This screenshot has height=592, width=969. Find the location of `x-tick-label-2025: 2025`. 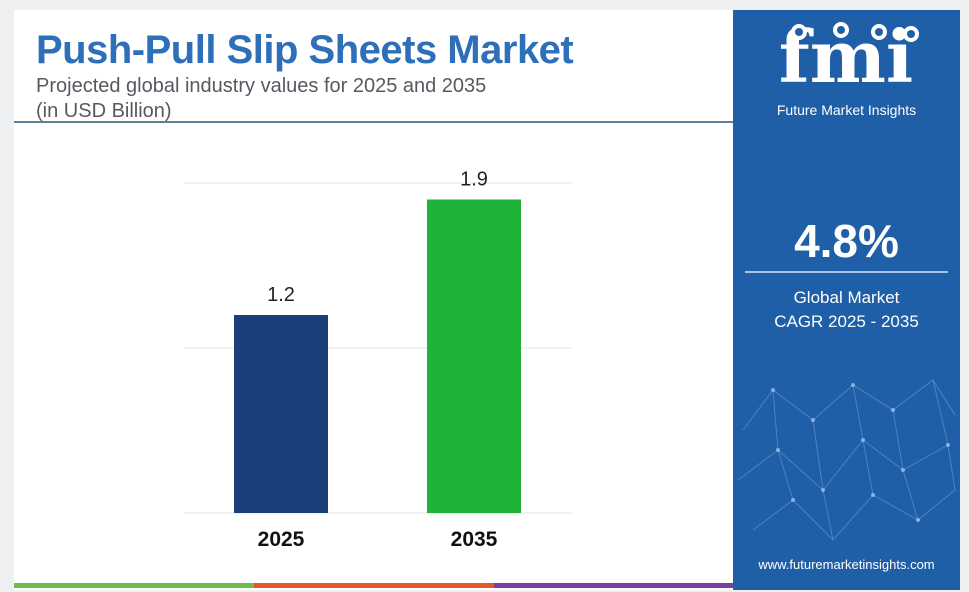

x-tick-label-2025: 2025 is located at coordinates (281, 539).